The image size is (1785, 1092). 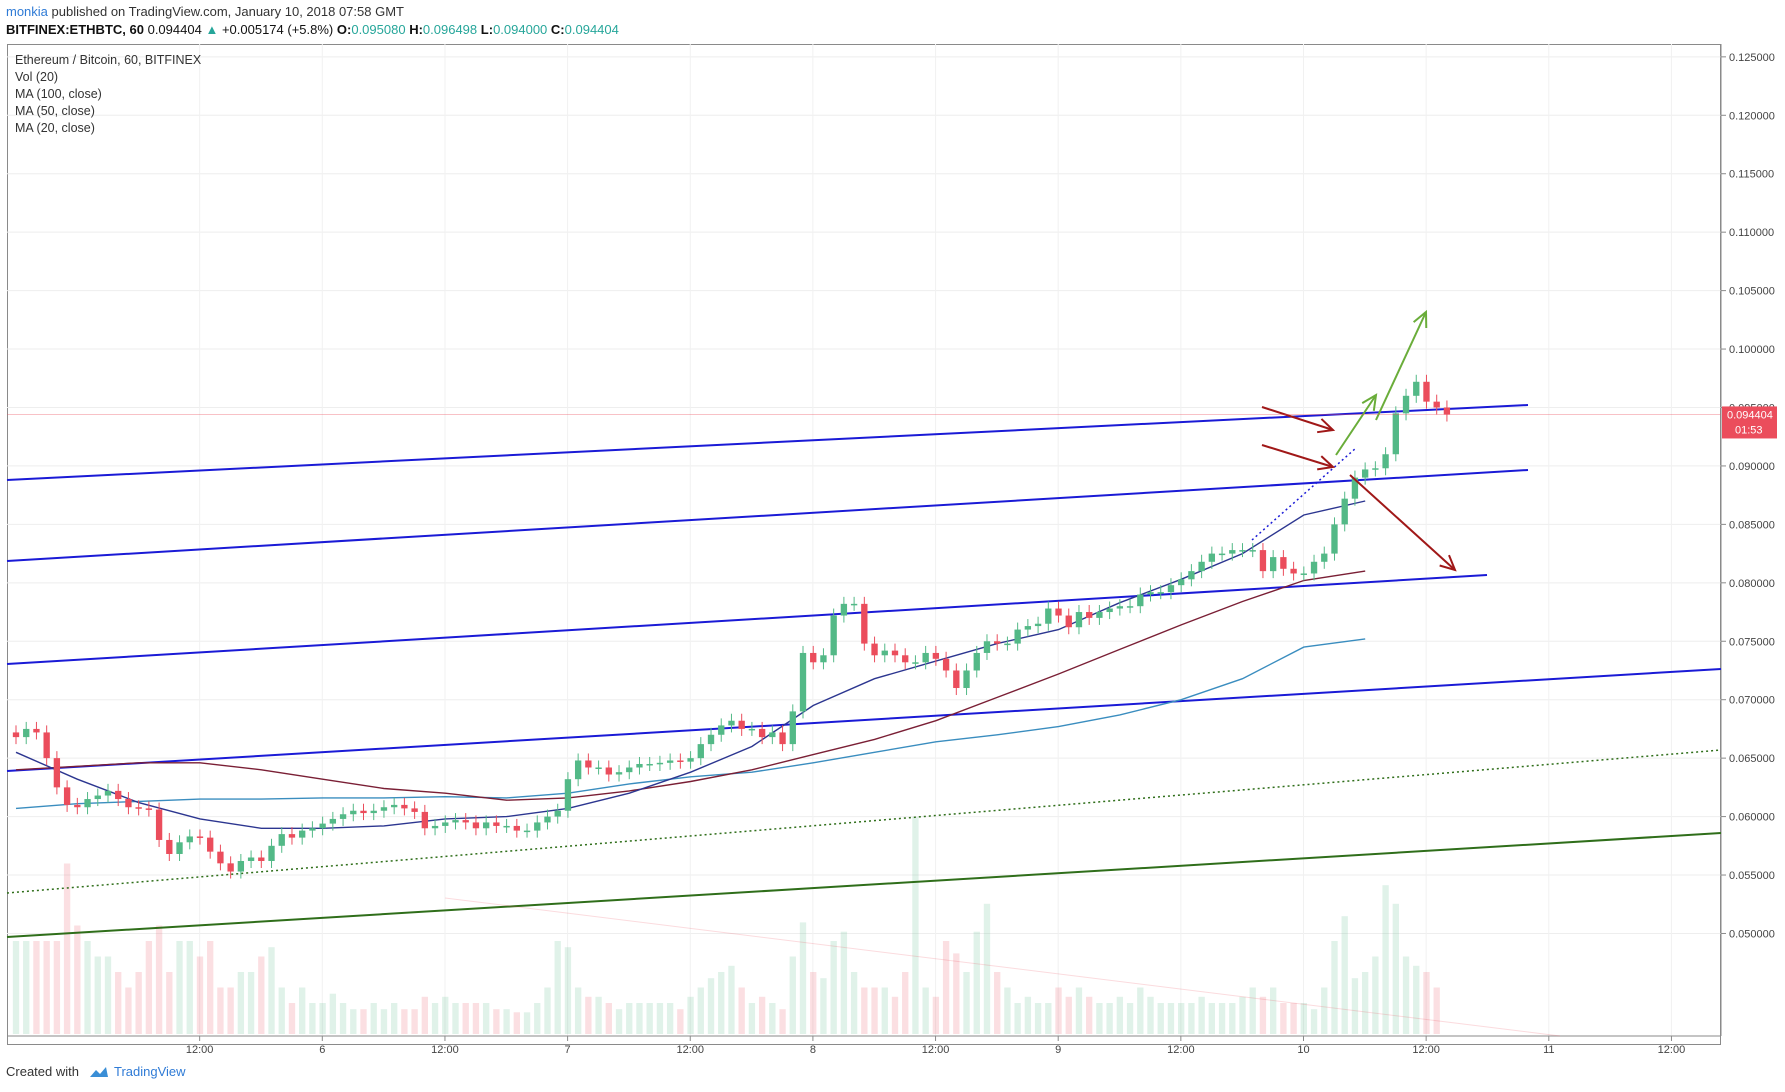 What do you see at coordinates (37, 77) in the screenshot?
I see `legend-item-volume: Vol (20)` at bounding box center [37, 77].